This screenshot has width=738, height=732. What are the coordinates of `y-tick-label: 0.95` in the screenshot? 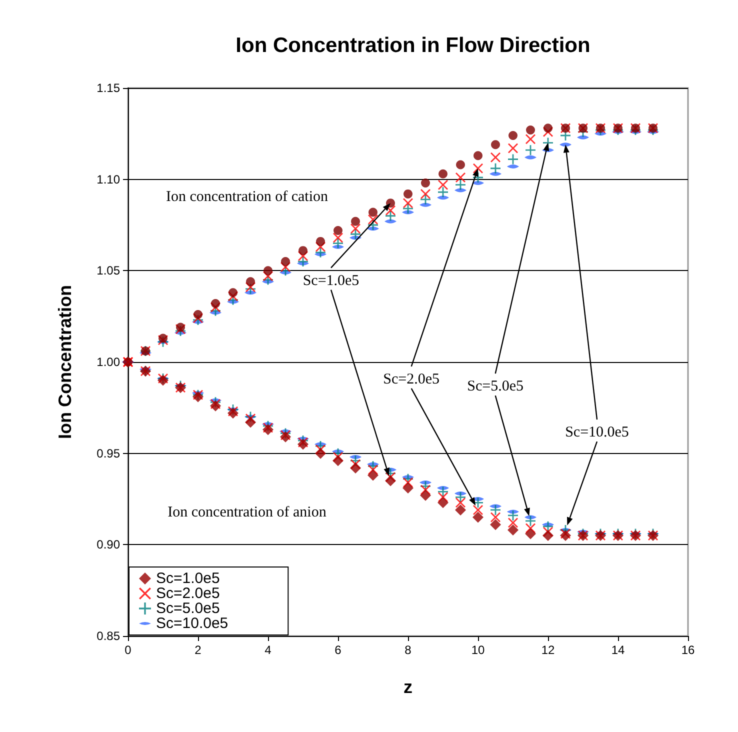 It's located at (108, 453).